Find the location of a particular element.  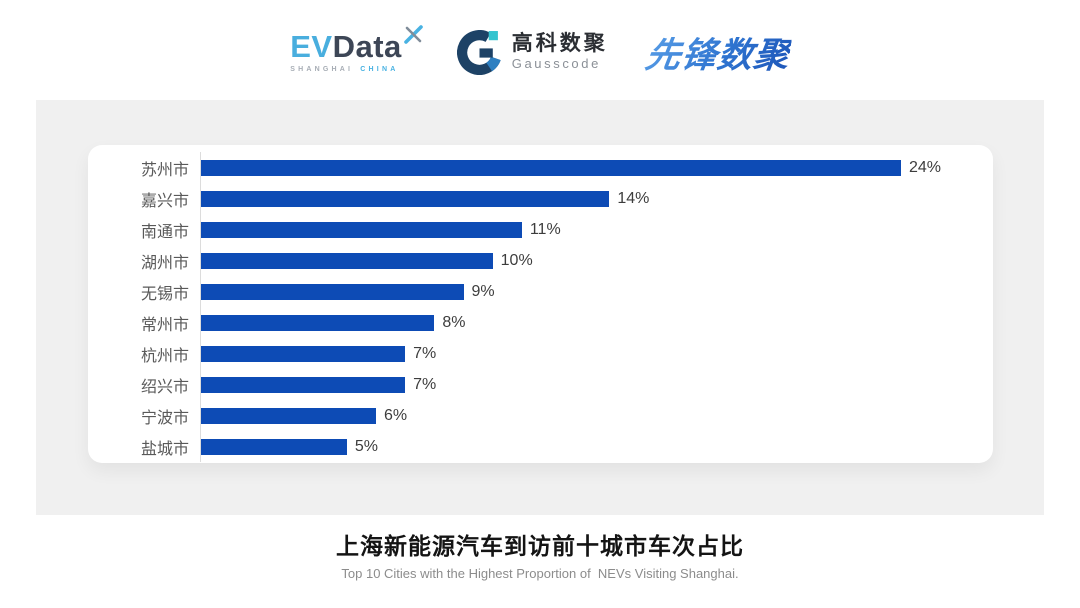

chart-row: 杭州市 7% is located at coordinates (540, 353).